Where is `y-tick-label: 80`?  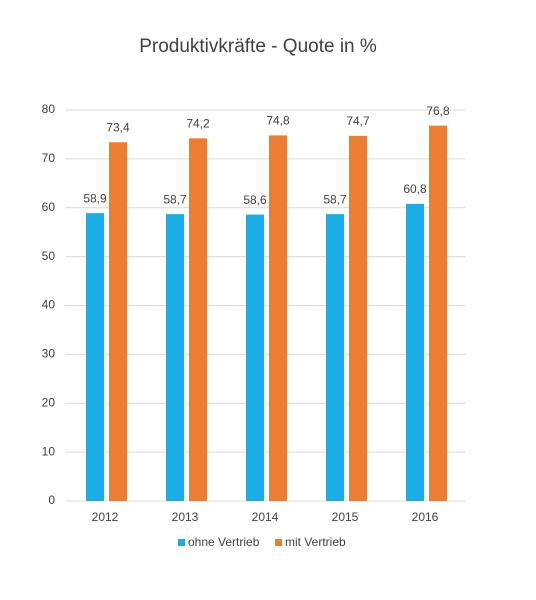
y-tick-label: 80 is located at coordinates (49, 109).